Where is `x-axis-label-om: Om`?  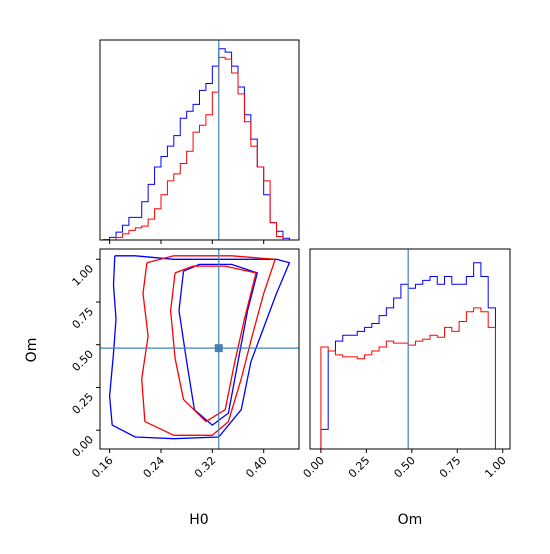
x-axis-label-om: Om is located at coordinates (410, 520).